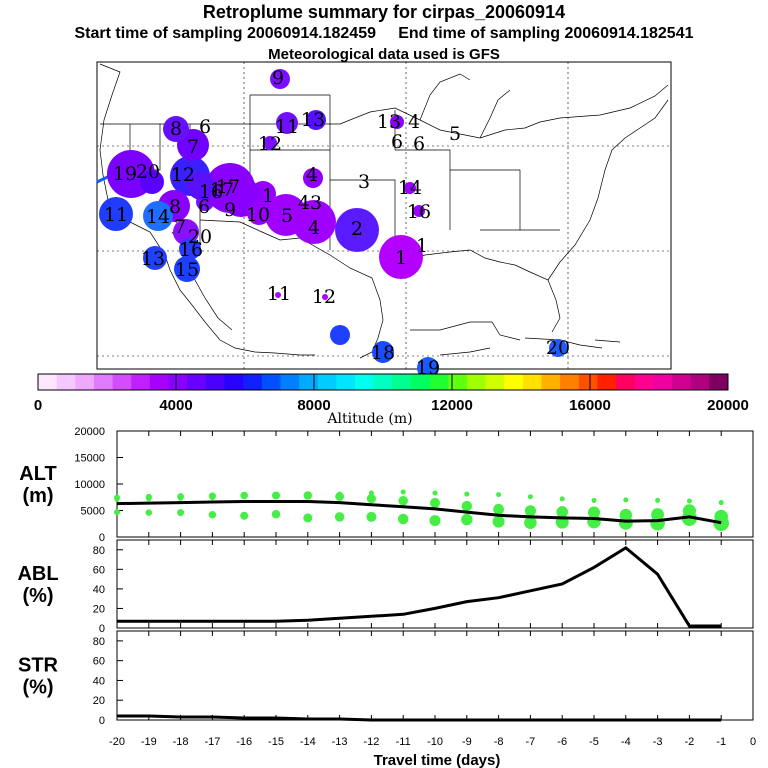  What do you see at coordinates (531, 742) in the screenshot?
I see `x-tick-label: -7` at bounding box center [531, 742].